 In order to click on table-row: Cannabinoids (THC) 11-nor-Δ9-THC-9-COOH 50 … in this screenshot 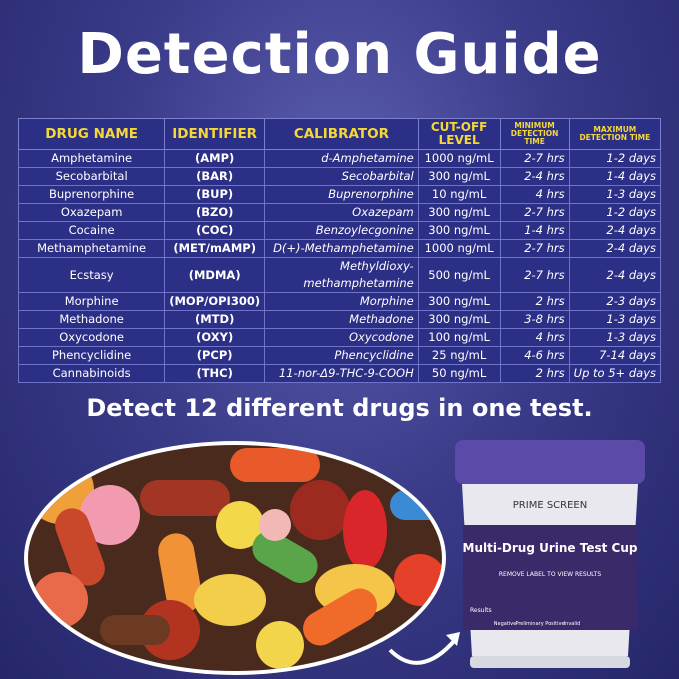, I will do `click(339, 373)`.